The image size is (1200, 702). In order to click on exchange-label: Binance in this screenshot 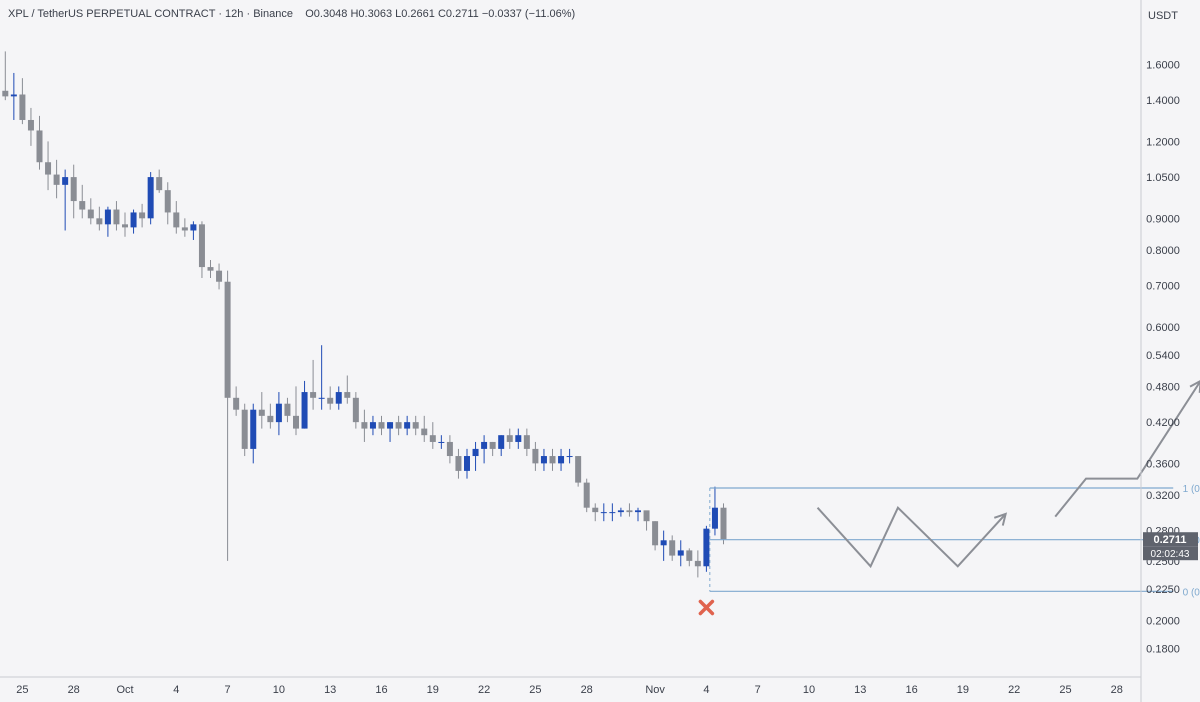, I will do `click(273, 14)`.